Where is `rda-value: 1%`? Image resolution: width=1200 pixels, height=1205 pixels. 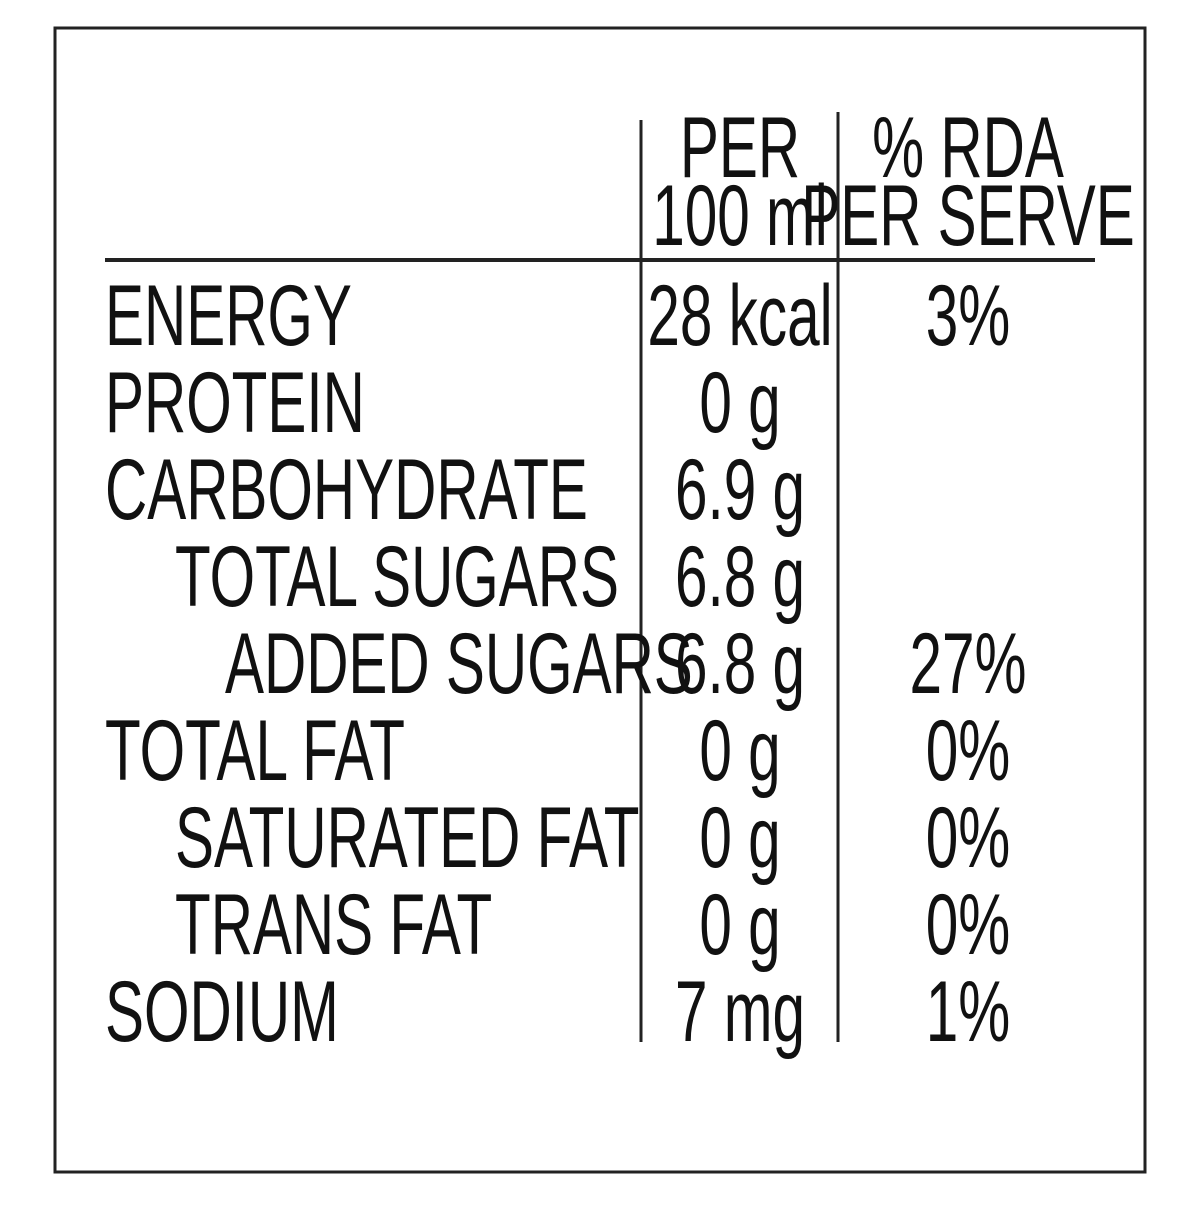 rda-value: 1% is located at coordinates (968, 1011).